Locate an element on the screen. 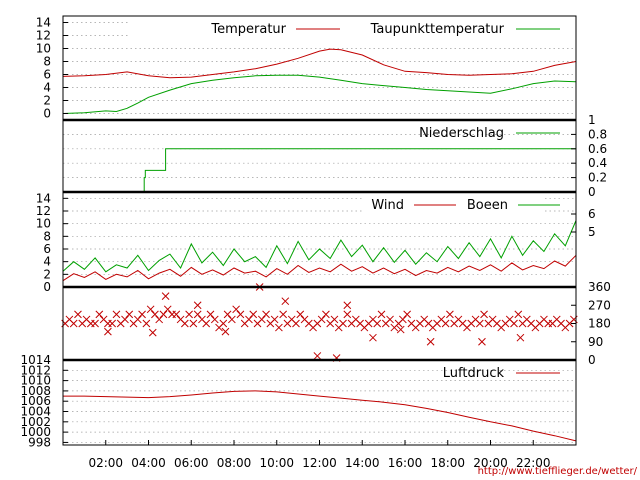  y-tick-label: 1008 is located at coordinates (35, 391).